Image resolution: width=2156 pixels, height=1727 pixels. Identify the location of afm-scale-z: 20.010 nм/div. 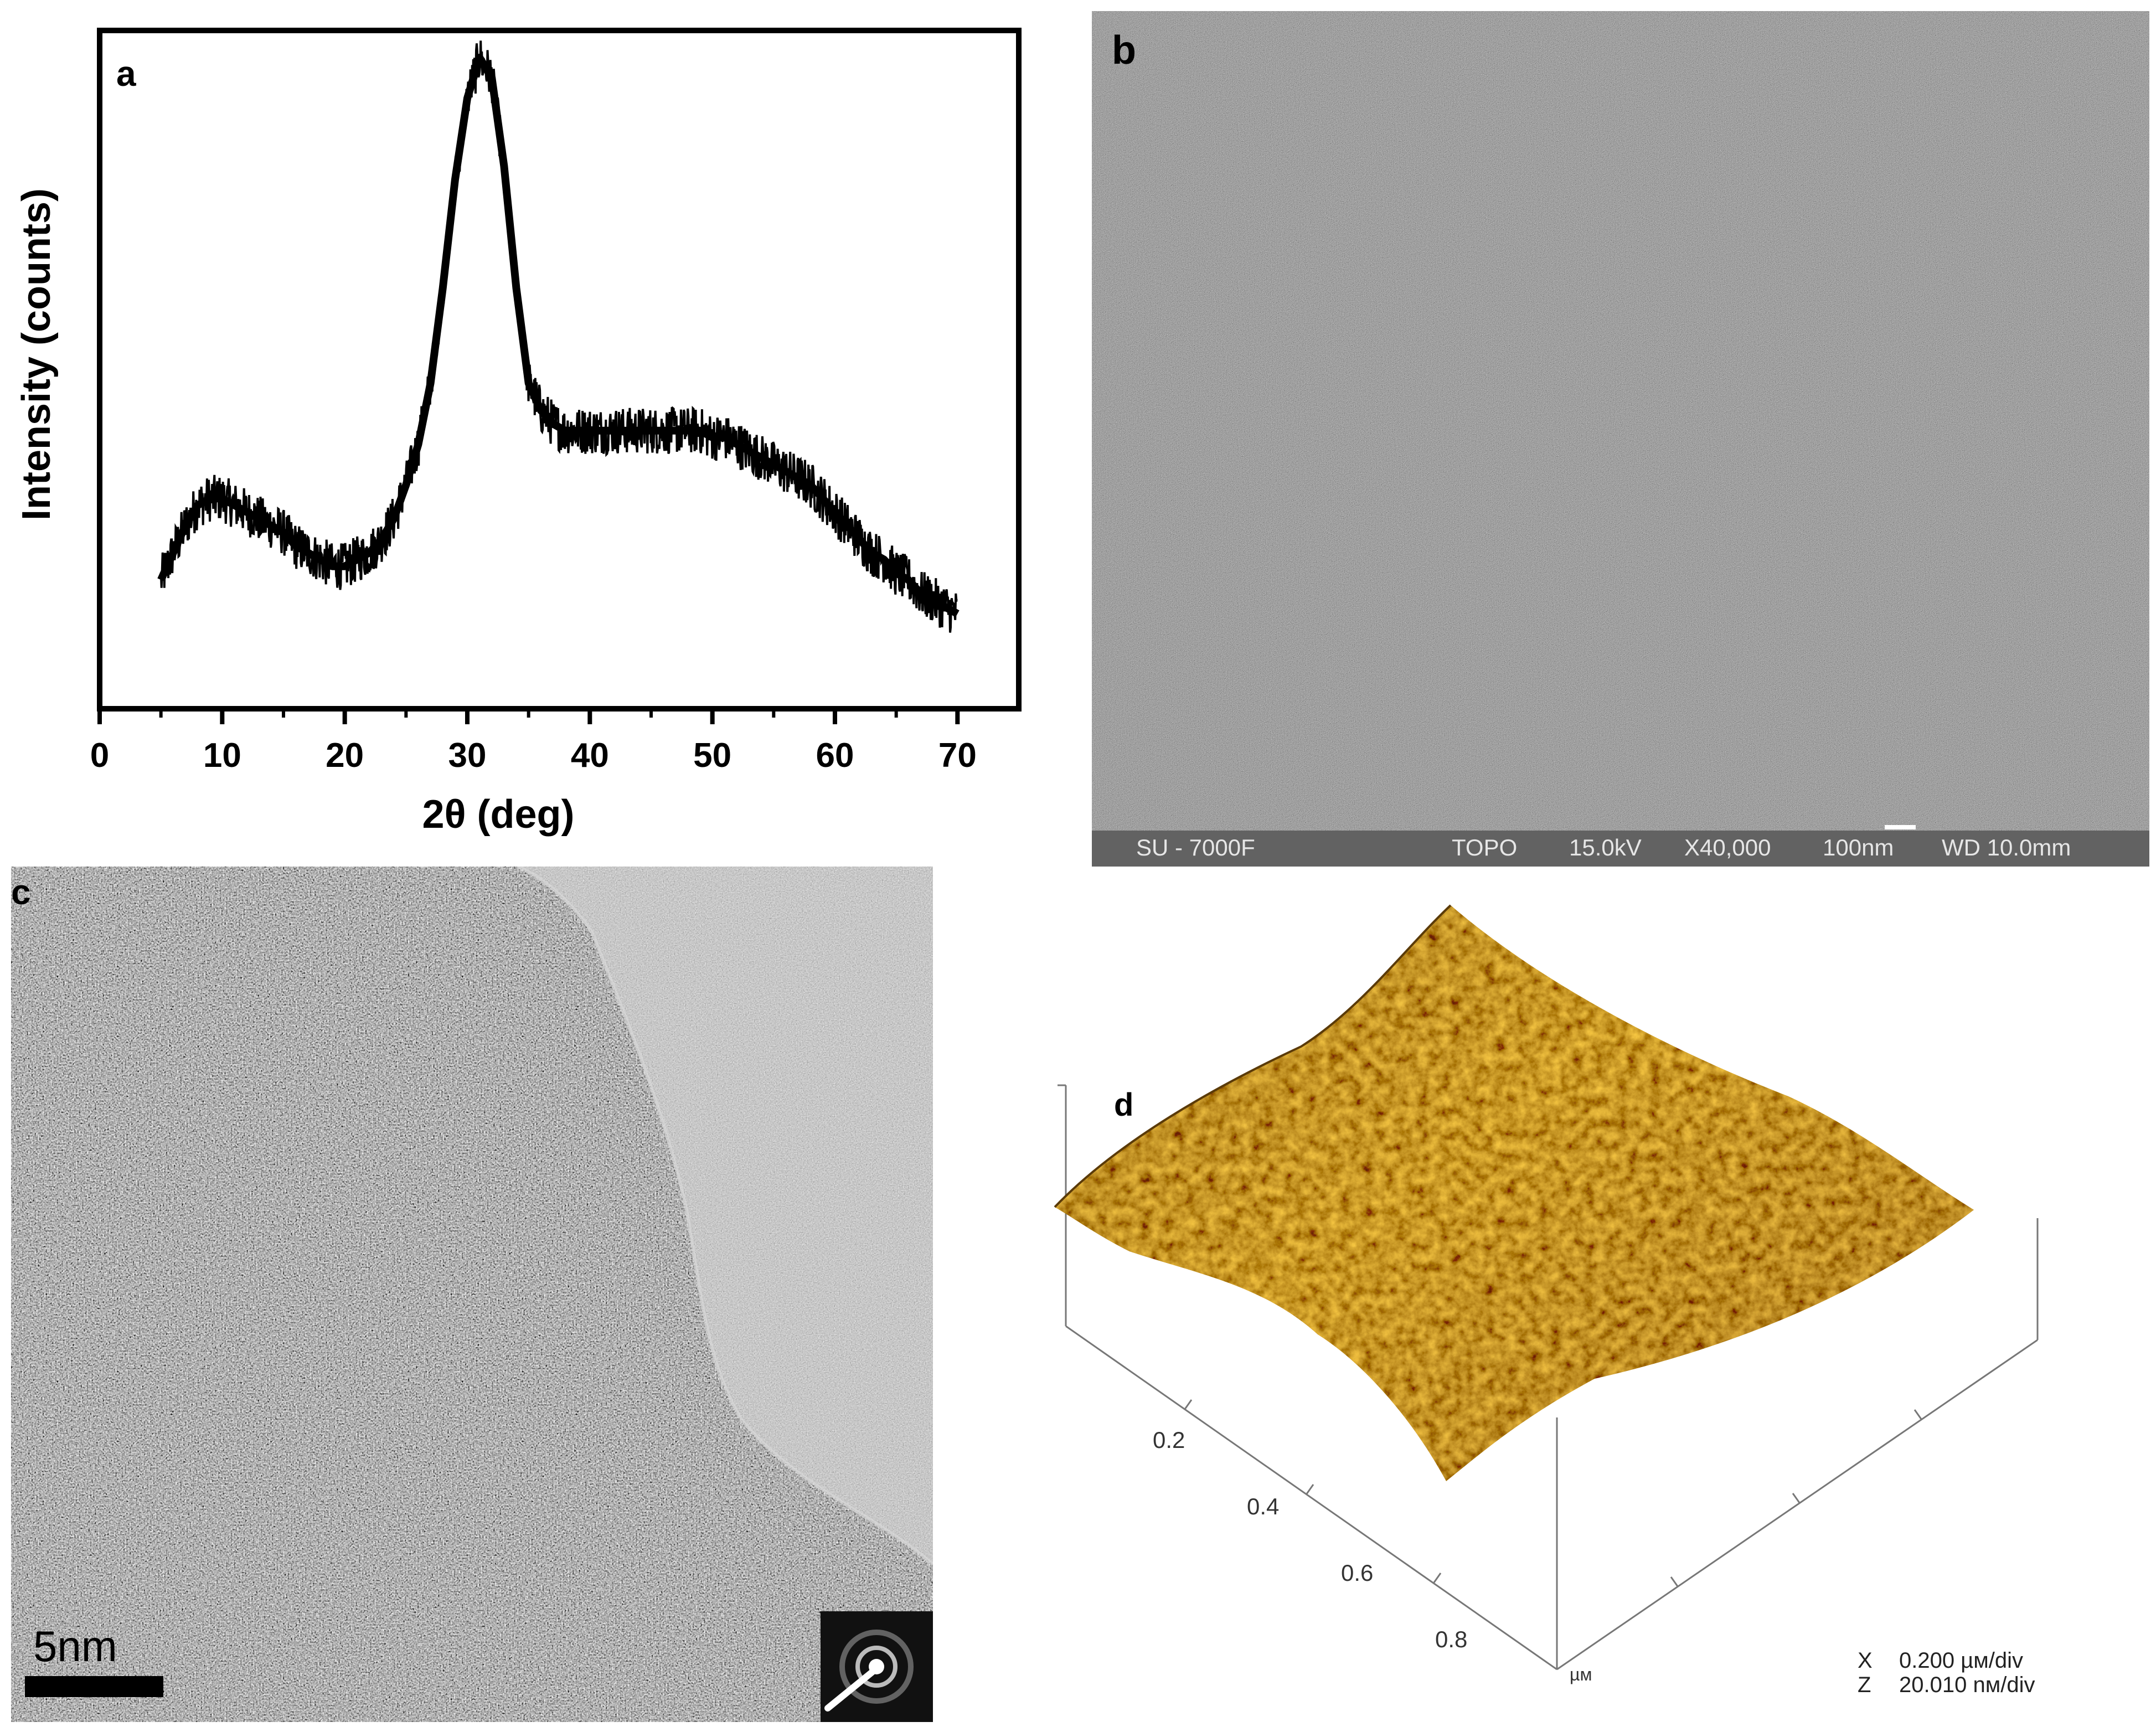
(1967, 1685).